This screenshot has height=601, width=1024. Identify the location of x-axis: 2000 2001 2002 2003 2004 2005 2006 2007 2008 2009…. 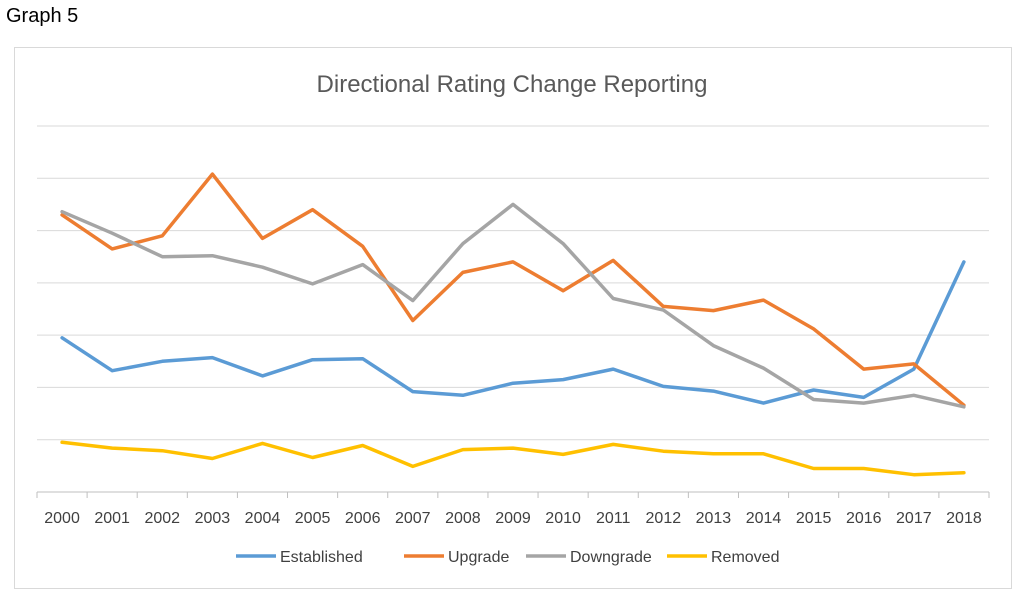
(513, 509).